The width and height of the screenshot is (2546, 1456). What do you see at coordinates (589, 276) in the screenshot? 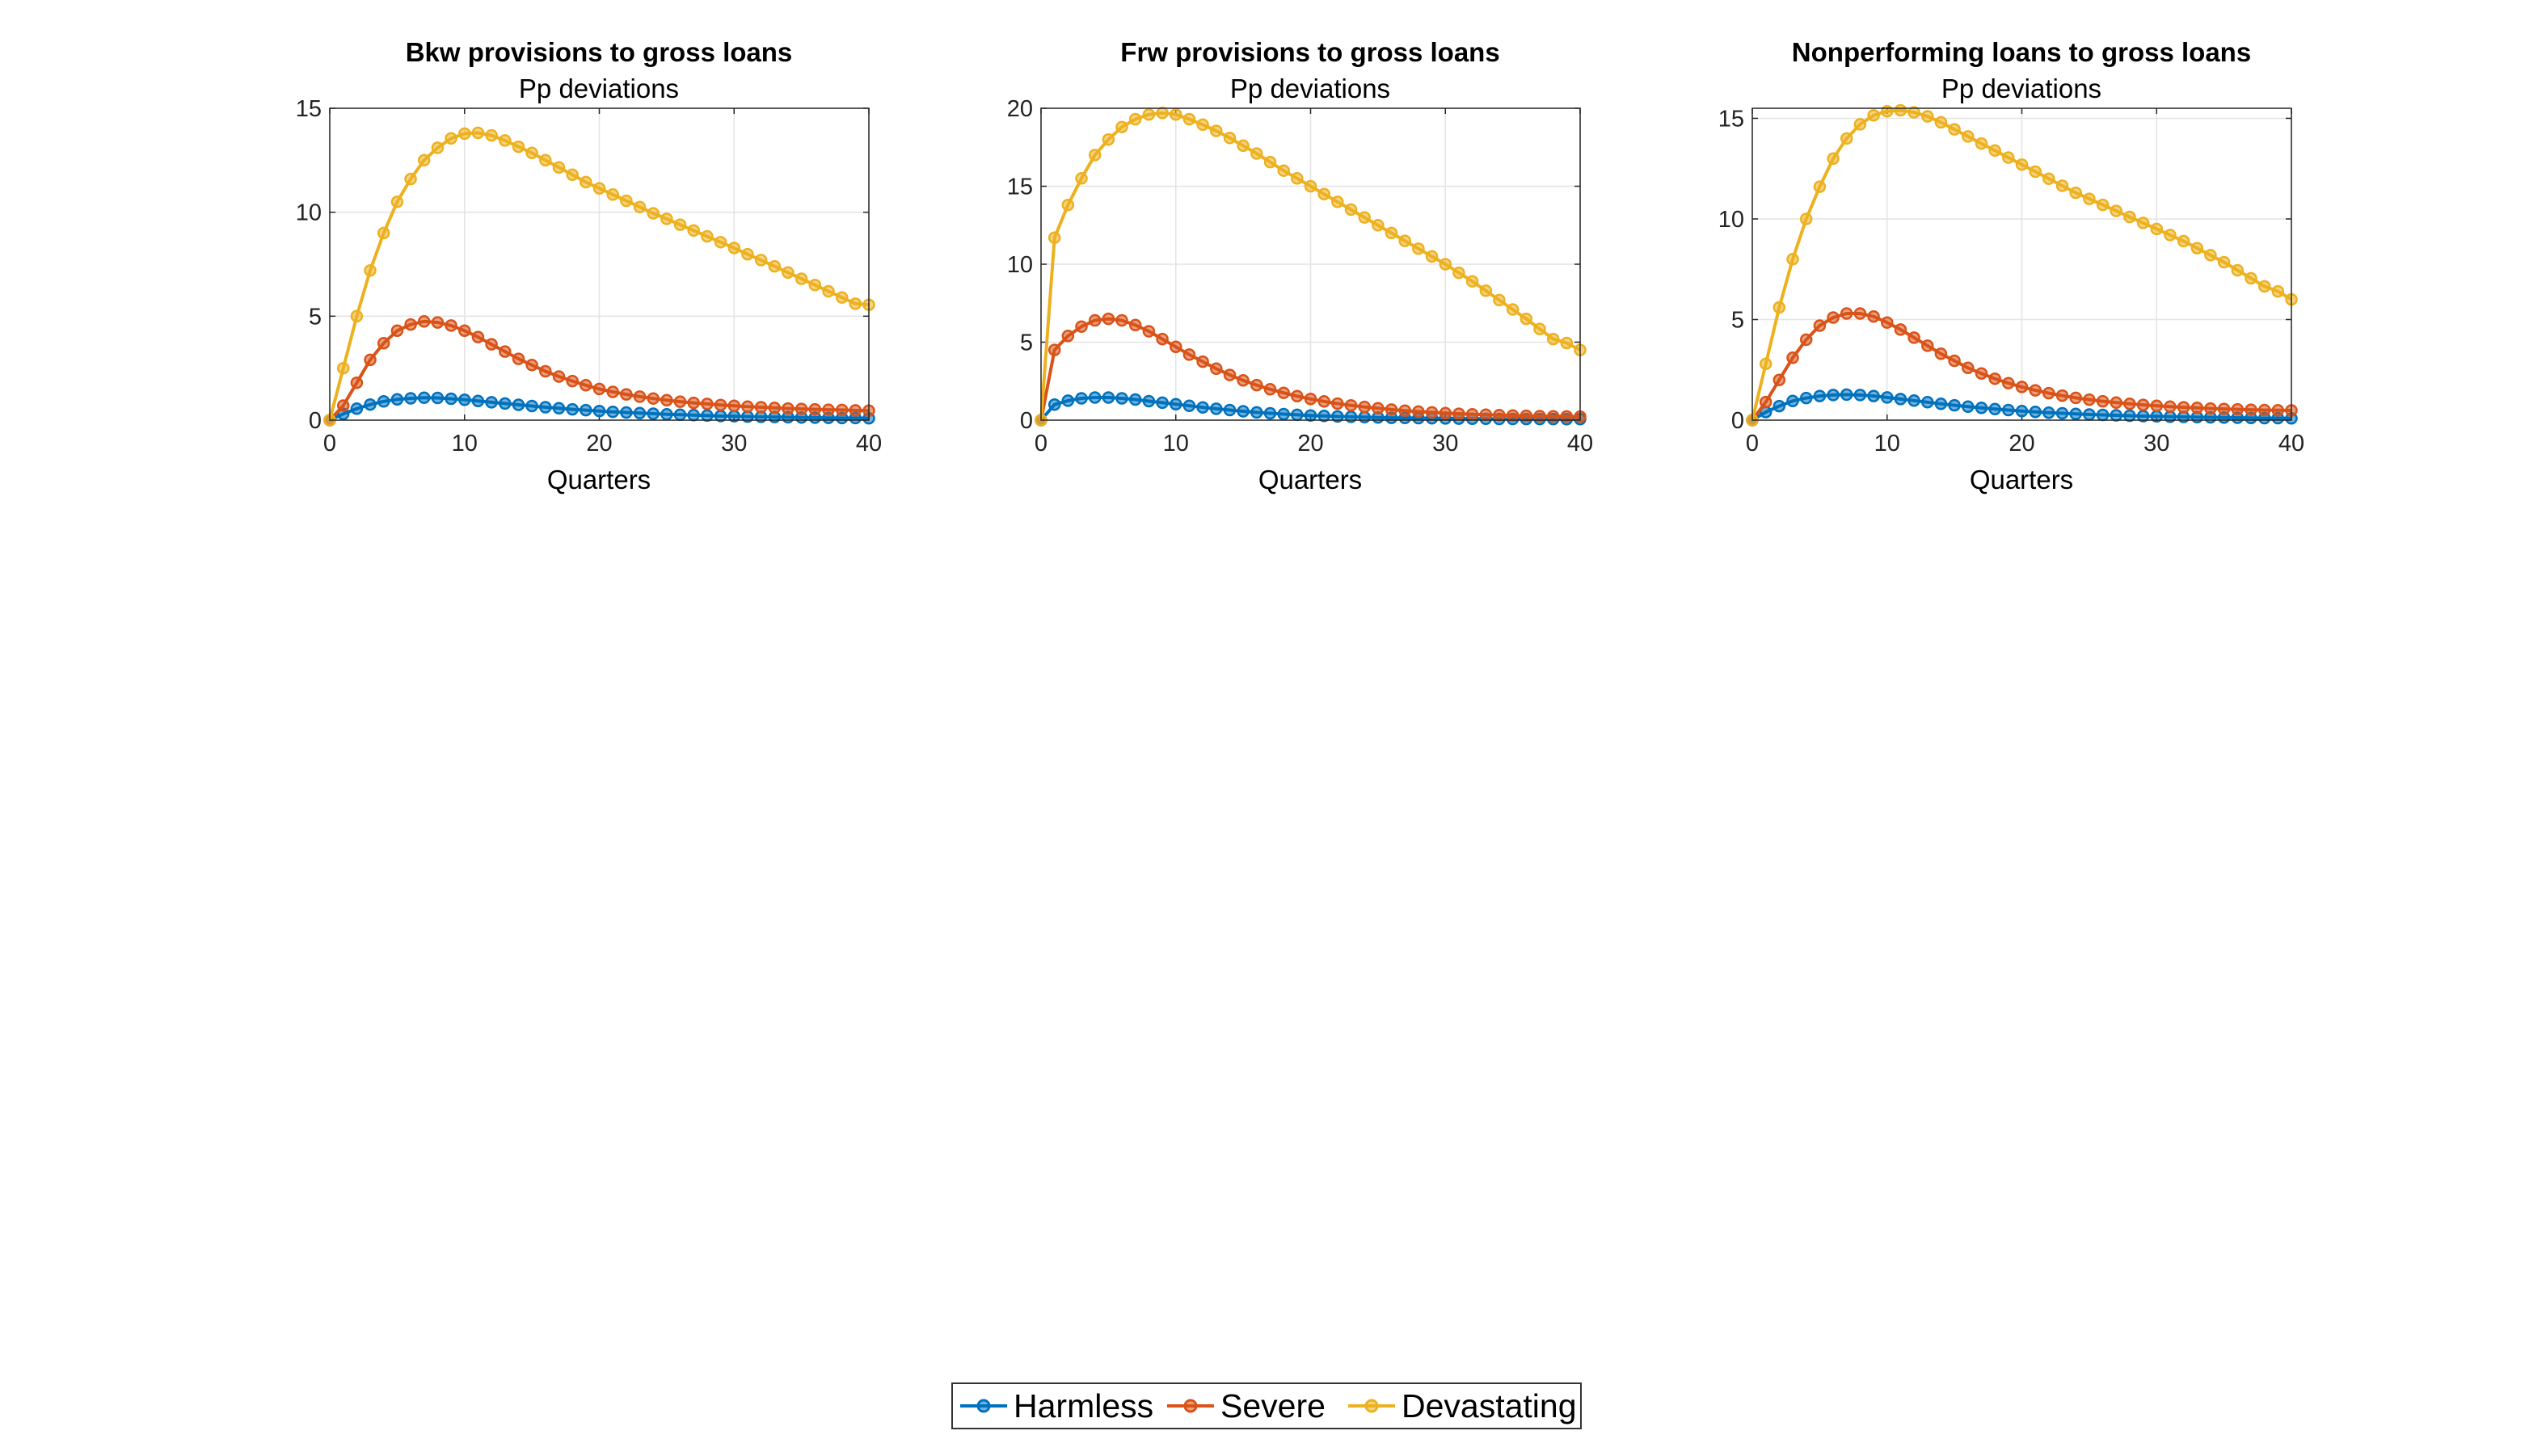
I see `subplot-1-plot-area: 0 10 20 30 40 0 5 10 15` at bounding box center [589, 276].